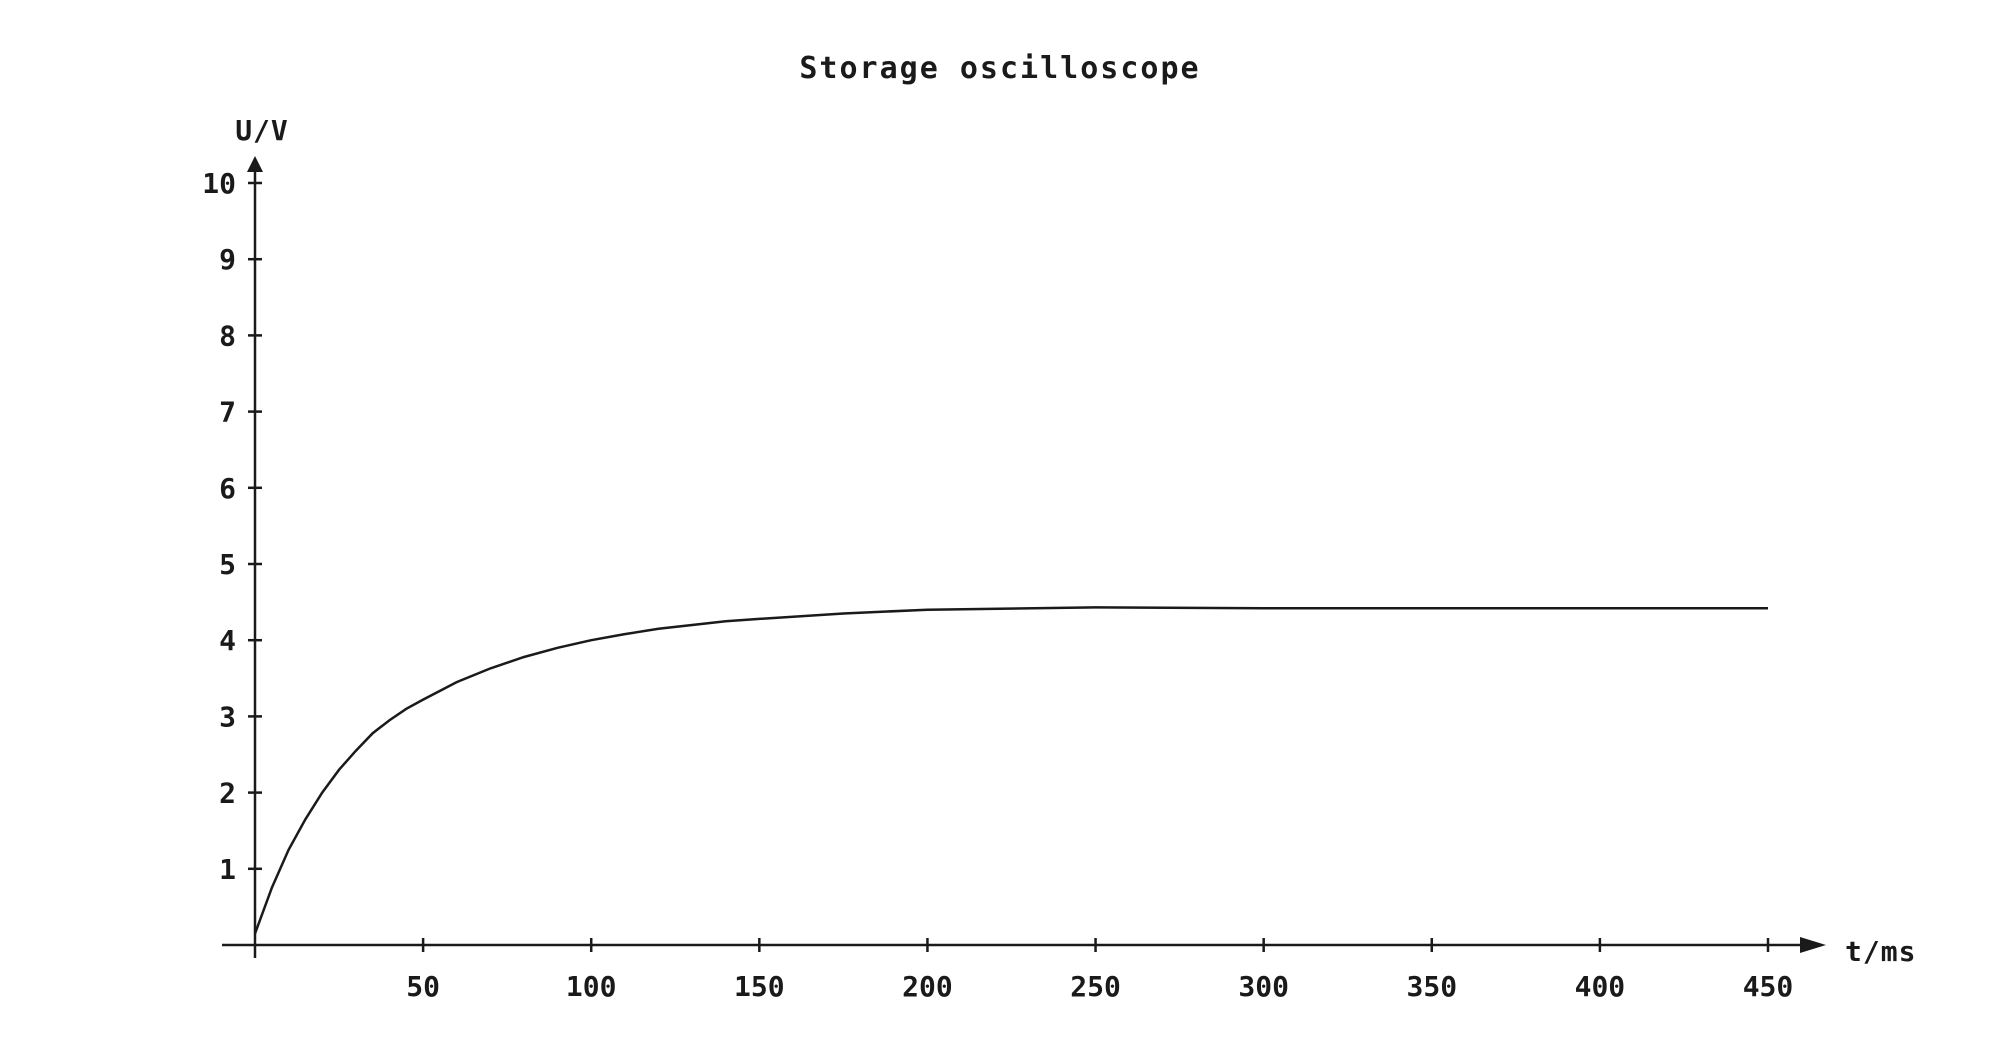 This screenshot has width=2000, height=1056. Describe the element at coordinates (1095, 986) in the screenshot. I see `x-tick-label: 250` at that location.